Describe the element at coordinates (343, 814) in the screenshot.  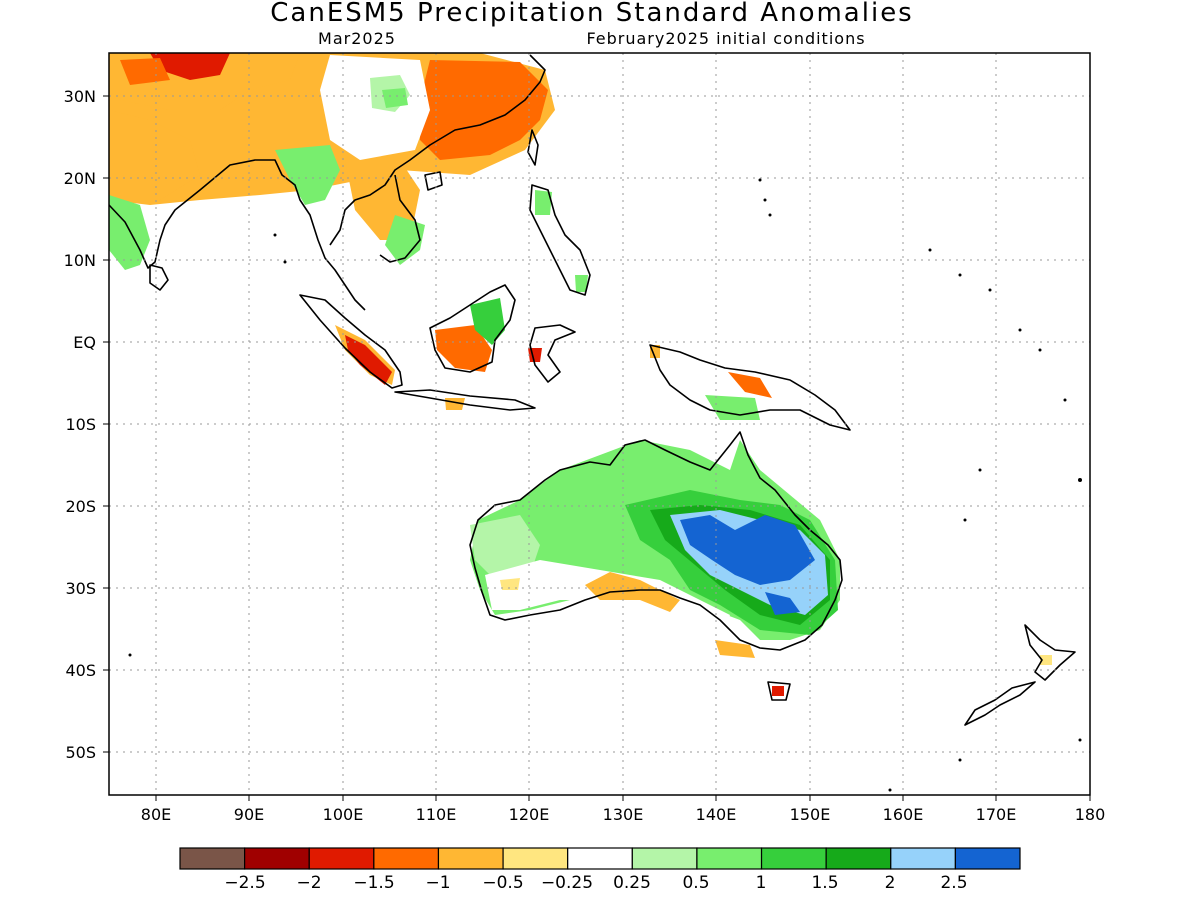
I see `lon-tick-label: 100E` at that location.